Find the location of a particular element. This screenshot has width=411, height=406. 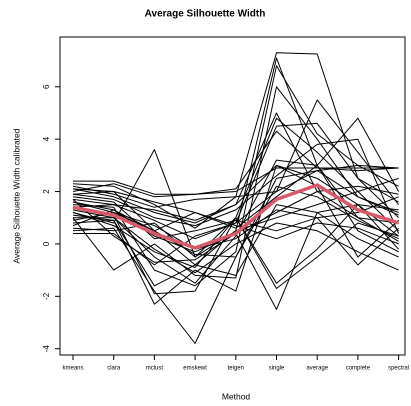

y-tick-label: 6 is located at coordinates (46, 86).